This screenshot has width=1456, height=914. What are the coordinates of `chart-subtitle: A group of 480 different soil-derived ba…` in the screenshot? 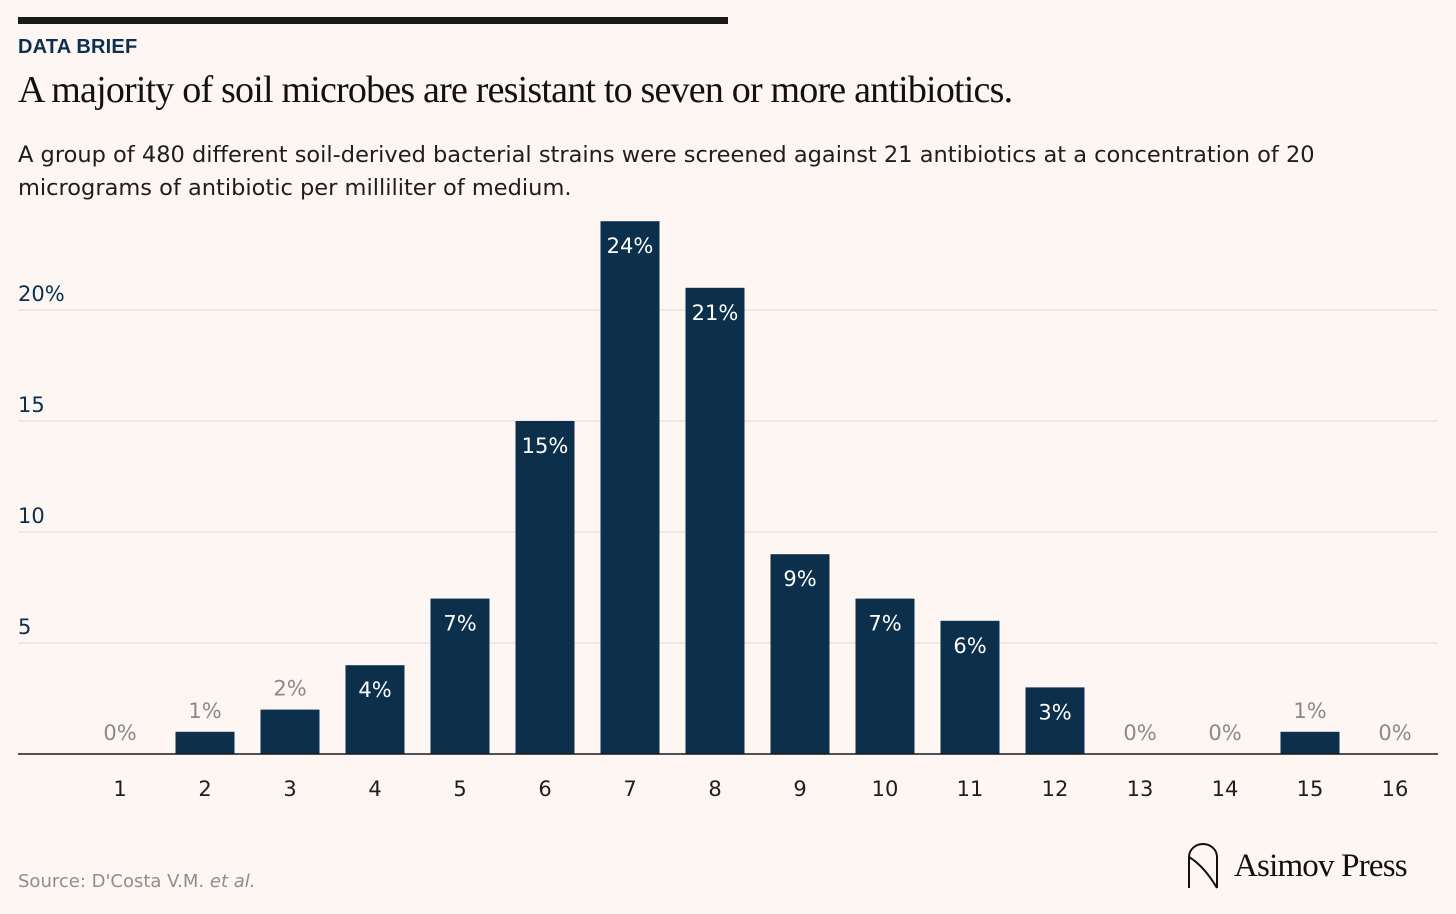 It's located at (666, 171).